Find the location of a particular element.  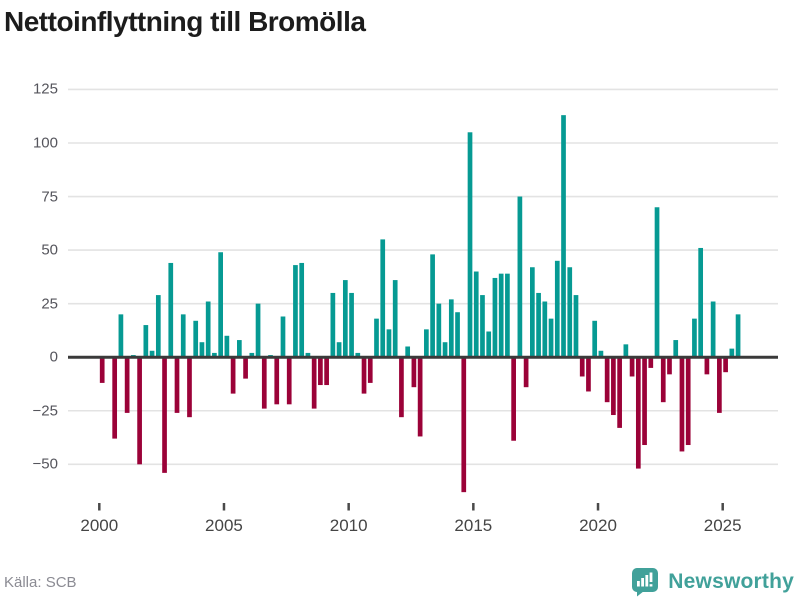

newsworthy-logo: Newsworthy is located at coordinates (712, 581).